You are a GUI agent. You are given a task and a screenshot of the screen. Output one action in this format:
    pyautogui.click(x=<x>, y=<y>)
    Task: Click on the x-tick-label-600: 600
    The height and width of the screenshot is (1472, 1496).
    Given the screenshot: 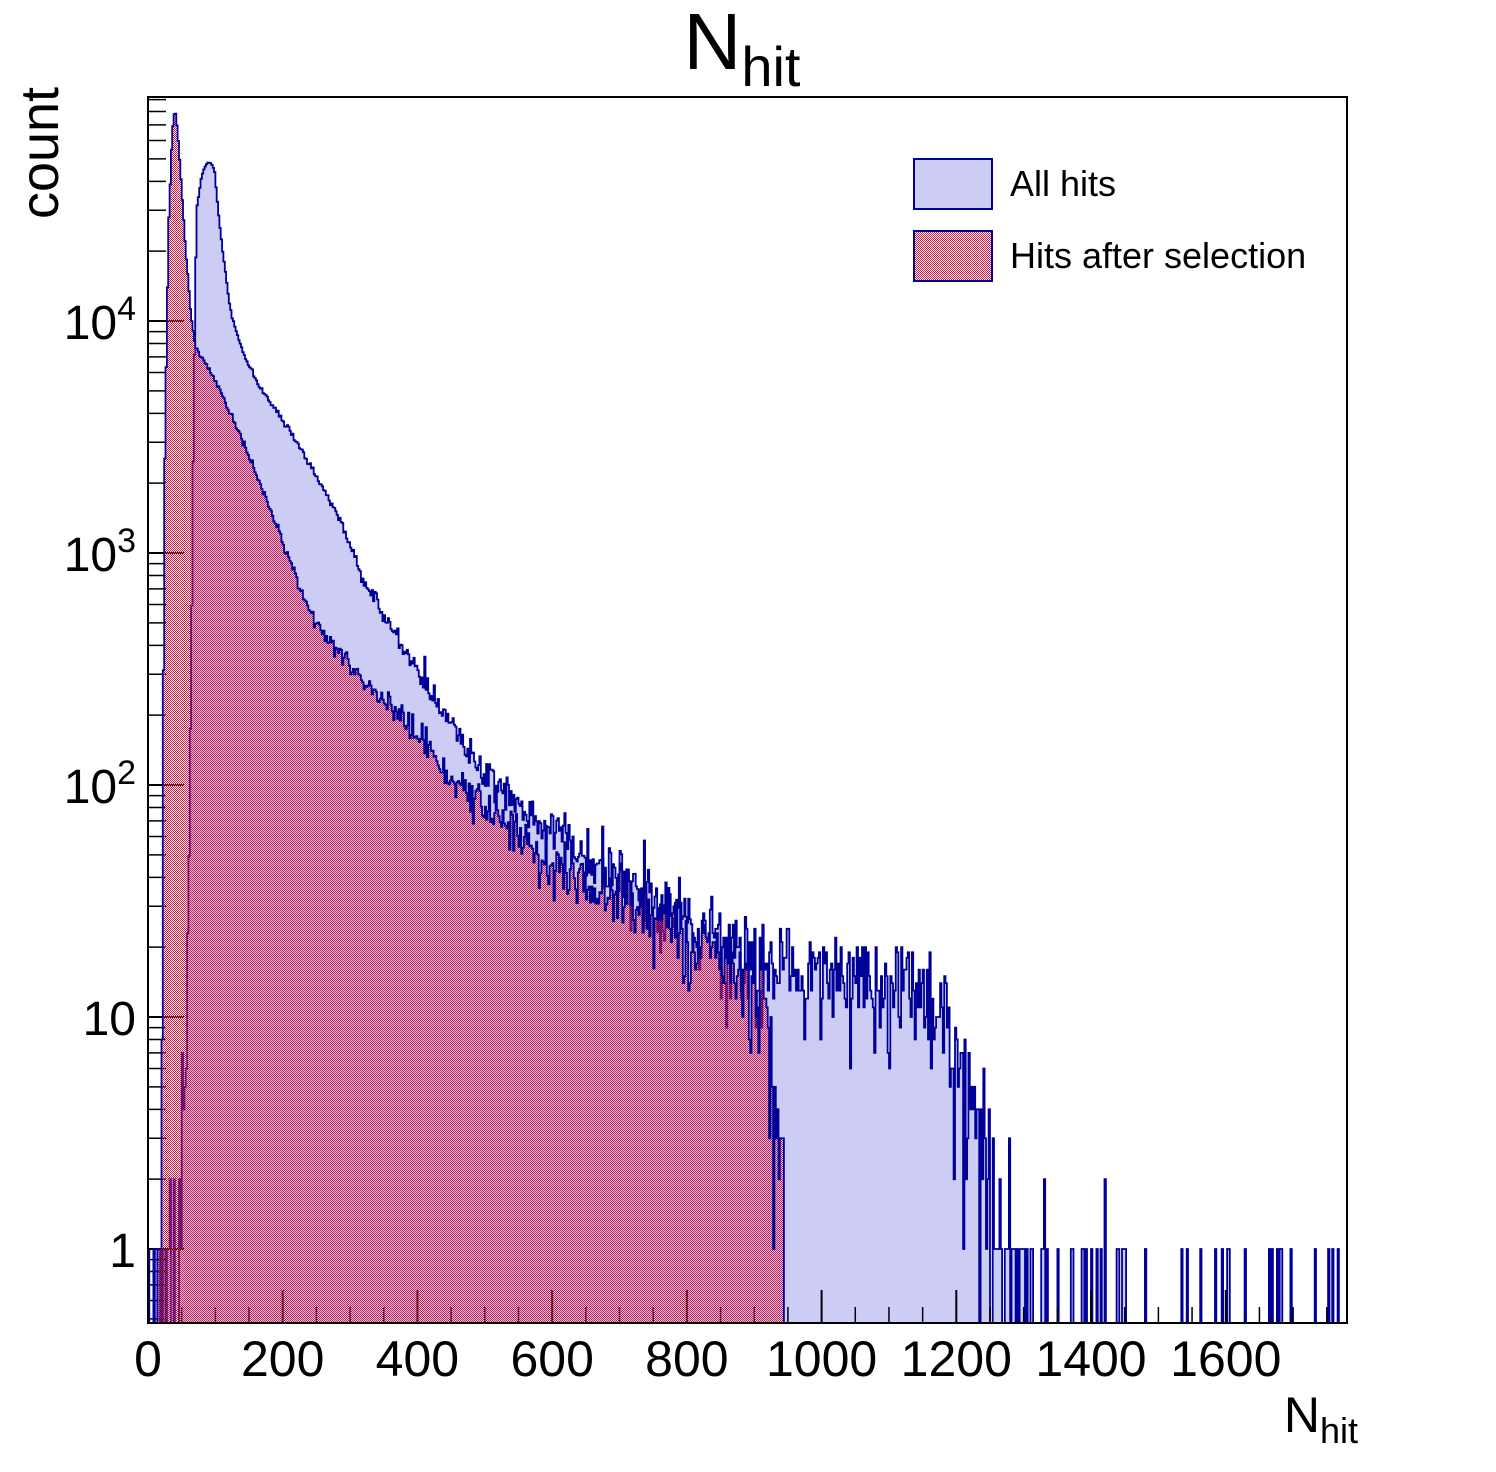 What is the action you would take?
    pyautogui.click(x=552, y=1359)
    